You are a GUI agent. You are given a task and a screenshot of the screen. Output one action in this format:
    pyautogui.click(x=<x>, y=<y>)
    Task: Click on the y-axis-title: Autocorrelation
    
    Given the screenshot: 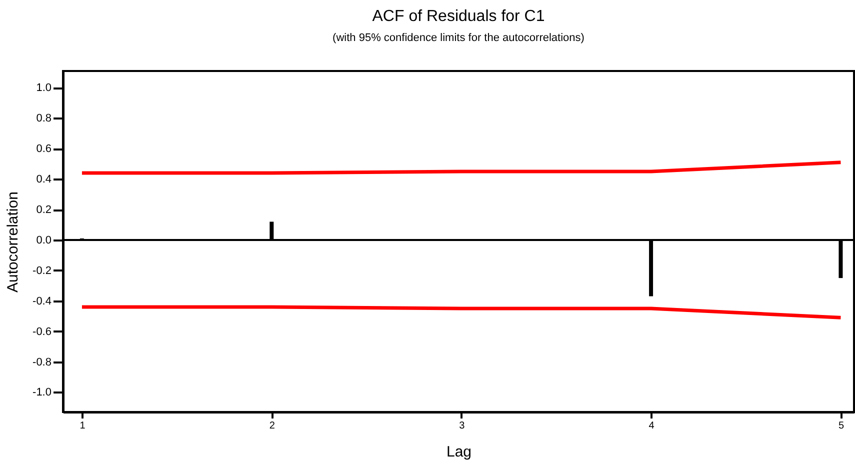 What is the action you would take?
    pyautogui.click(x=13, y=242)
    